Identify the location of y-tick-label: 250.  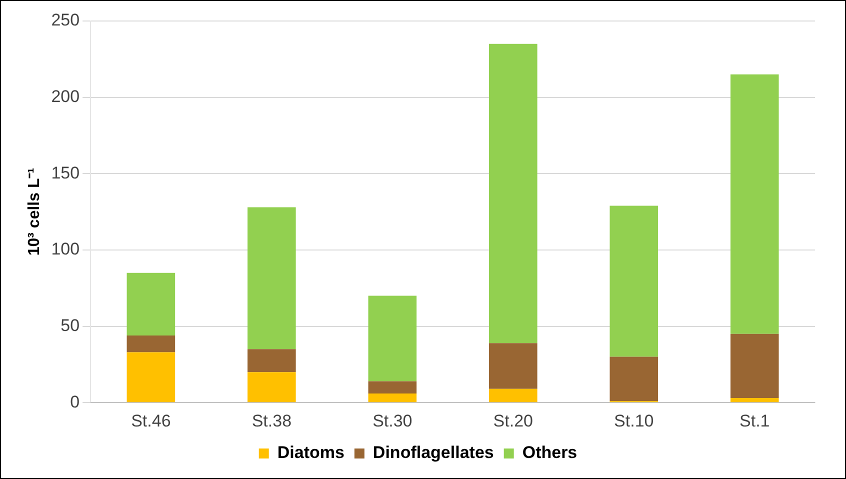
(65, 20).